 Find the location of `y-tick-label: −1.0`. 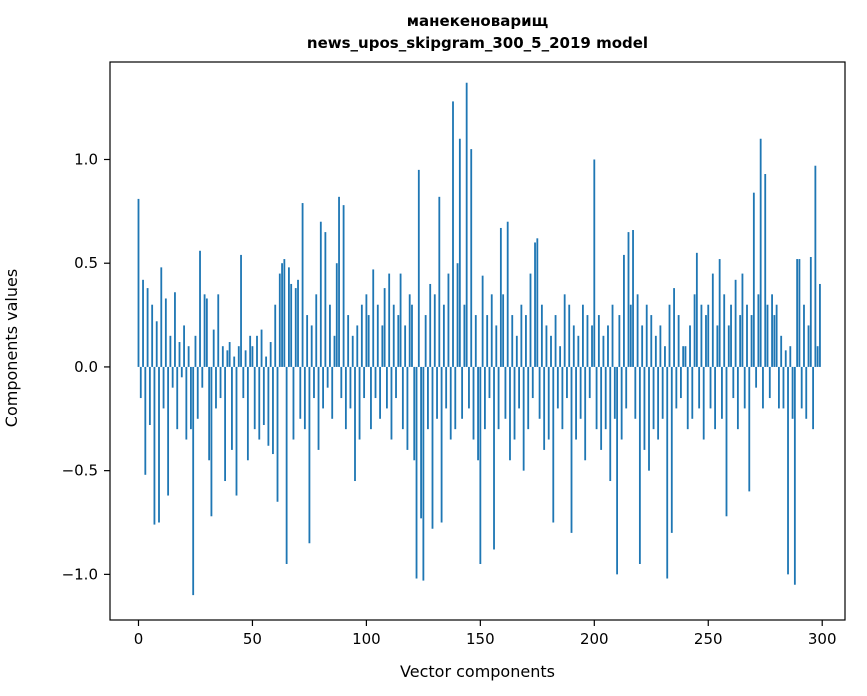

y-tick-label: −1.0 is located at coordinates (80, 574).